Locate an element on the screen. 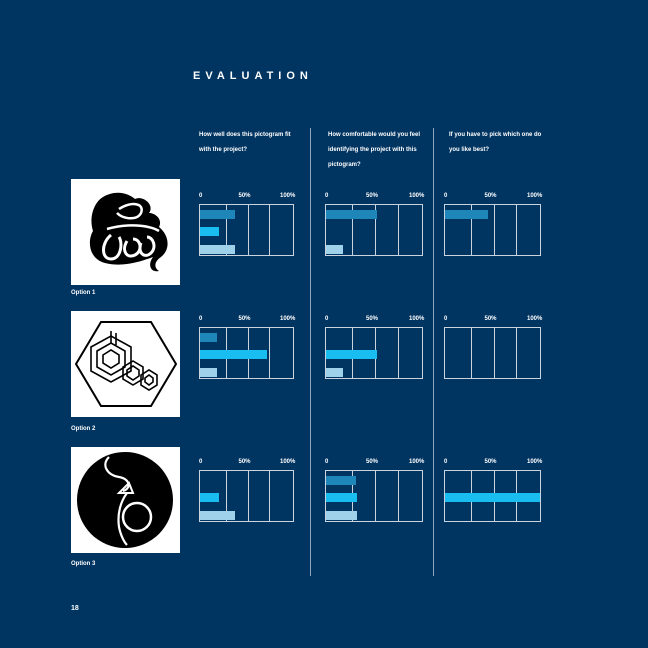  circle-loop-pictogram-svg is located at coordinates (125, 500).